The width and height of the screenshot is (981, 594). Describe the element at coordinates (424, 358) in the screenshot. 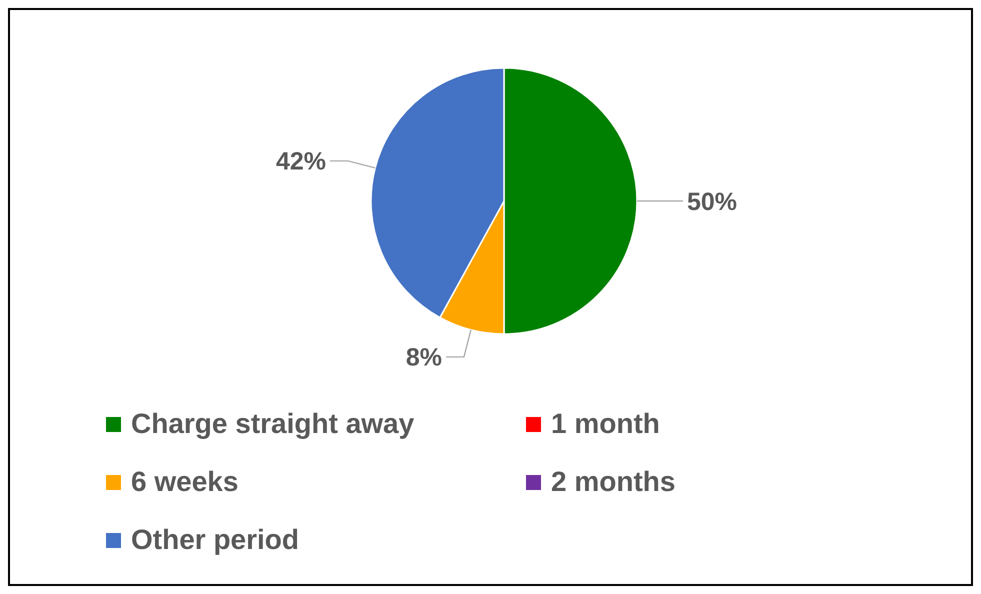

I see `data-label: 8%` at that location.